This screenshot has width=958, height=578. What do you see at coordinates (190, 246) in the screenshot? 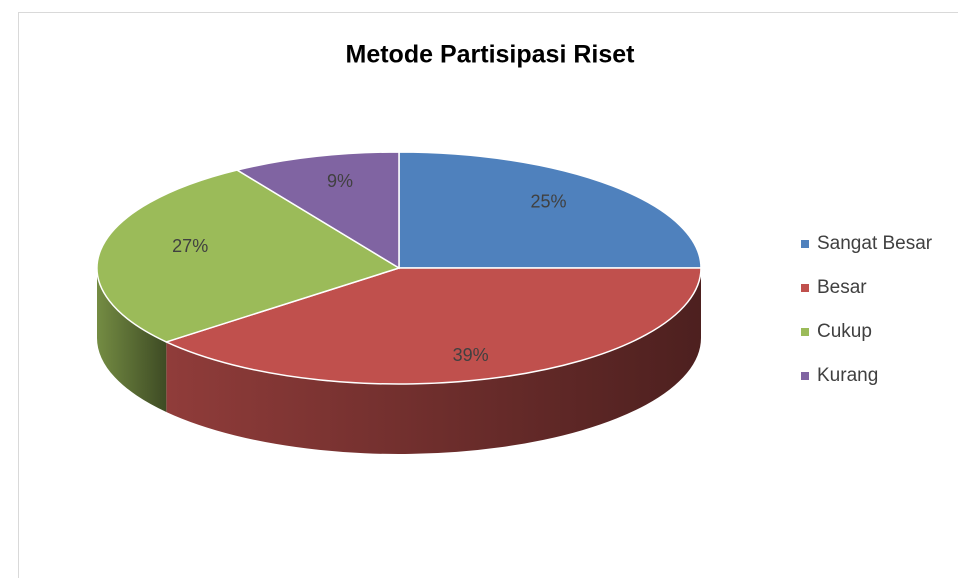
I see `data-label: 27%` at bounding box center [190, 246].